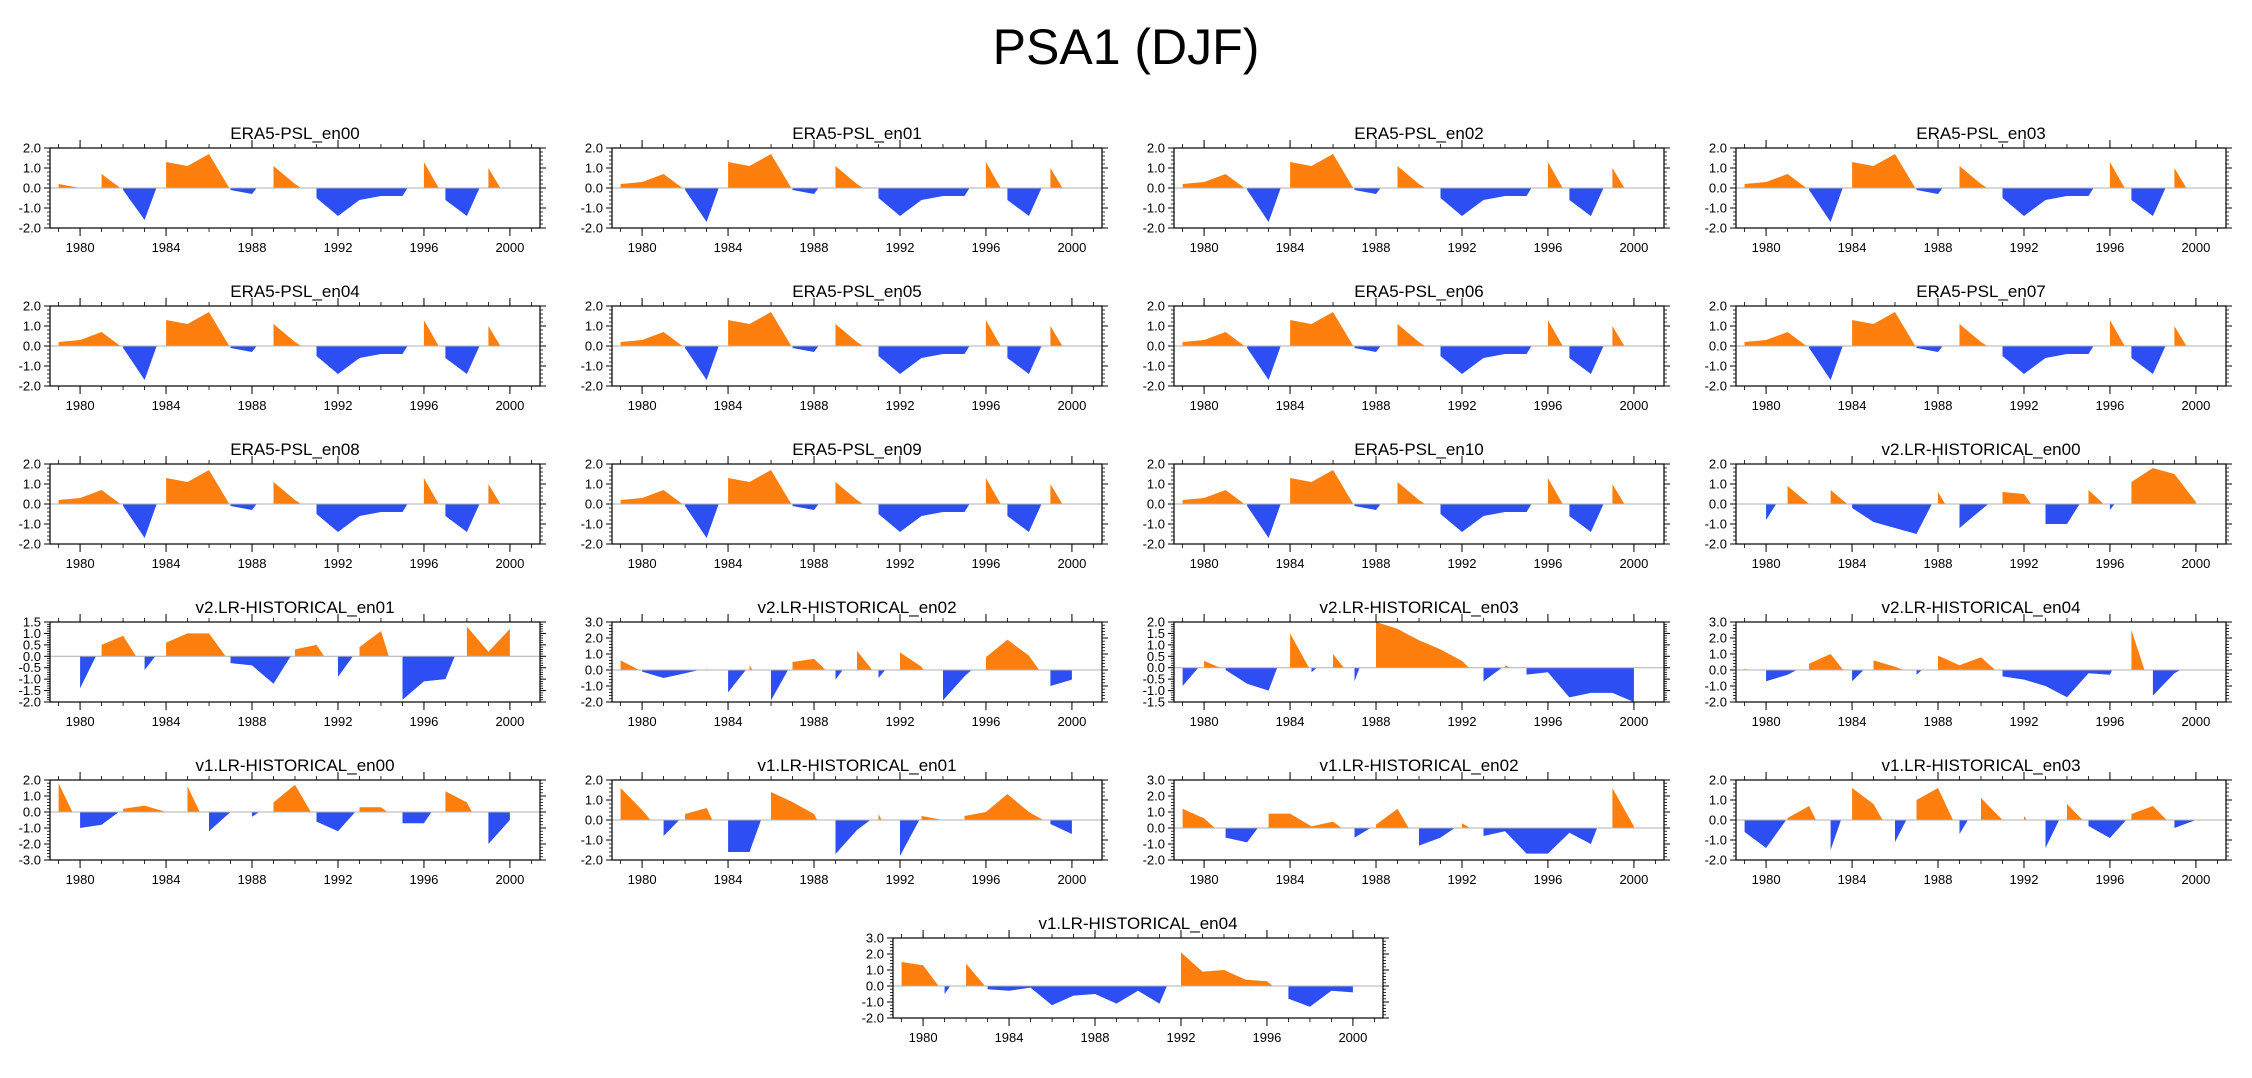  I want to click on y-tick-label: 0.5, so click(1156, 656).